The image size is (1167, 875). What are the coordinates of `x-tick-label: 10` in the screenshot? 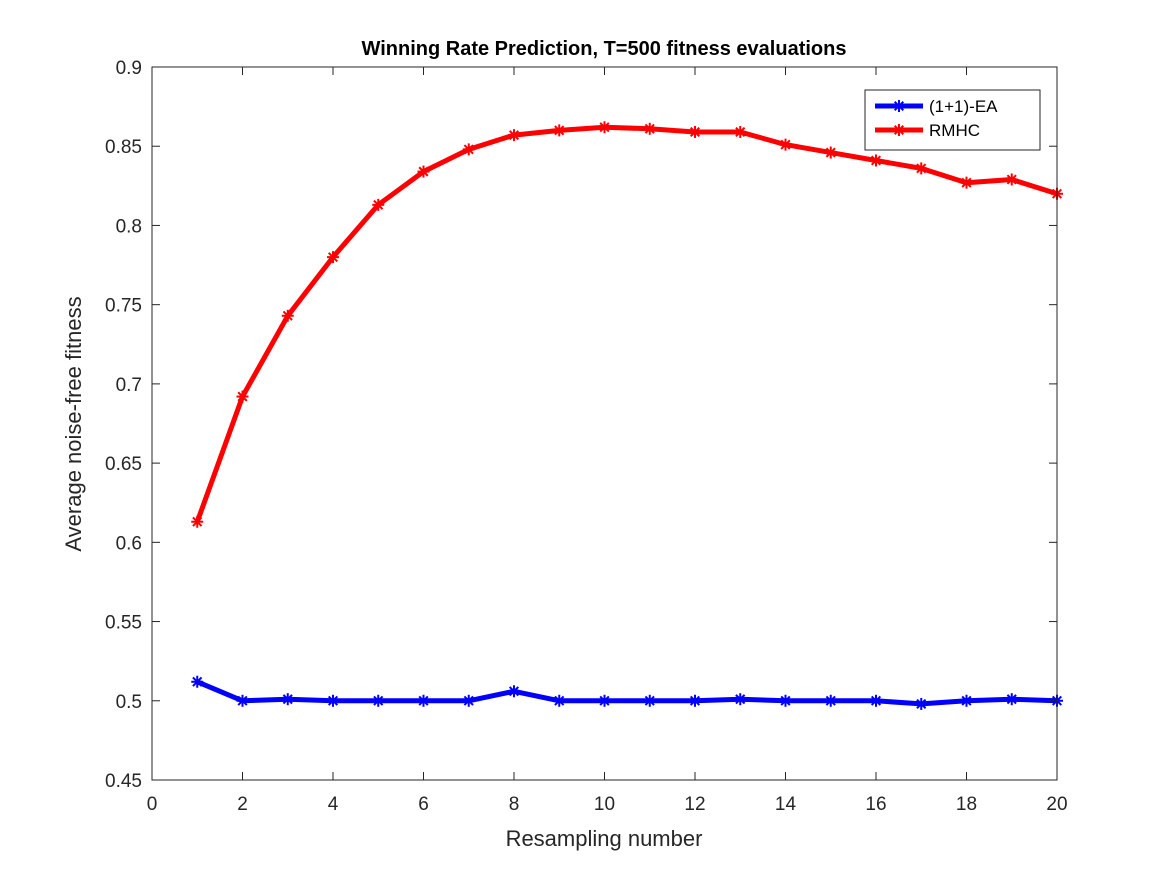 It's located at (604, 804).